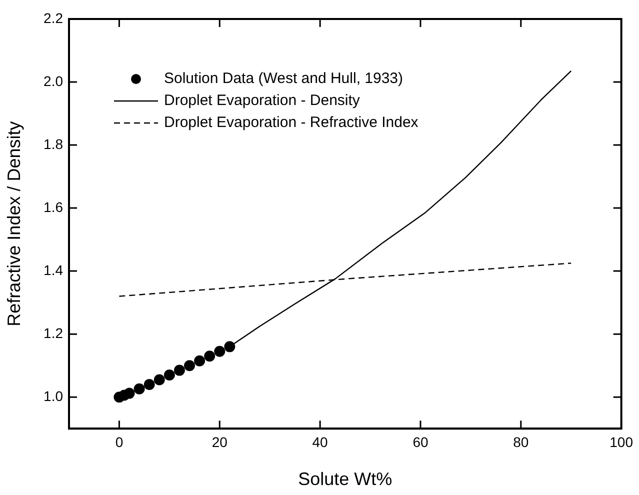 Image resolution: width=639 pixels, height=495 pixels. What do you see at coordinates (54, 206) in the screenshot?
I see `y-tick-label: 1.6` at bounding box center [54, 206].